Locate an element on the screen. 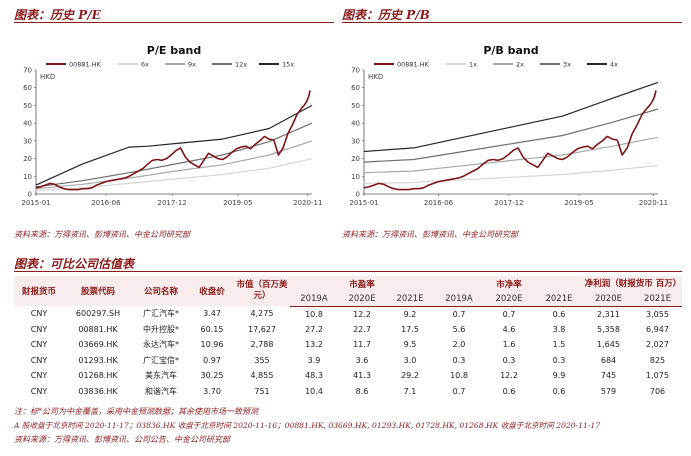  table-cell: 6,947 is located at coordinates (657, 329).